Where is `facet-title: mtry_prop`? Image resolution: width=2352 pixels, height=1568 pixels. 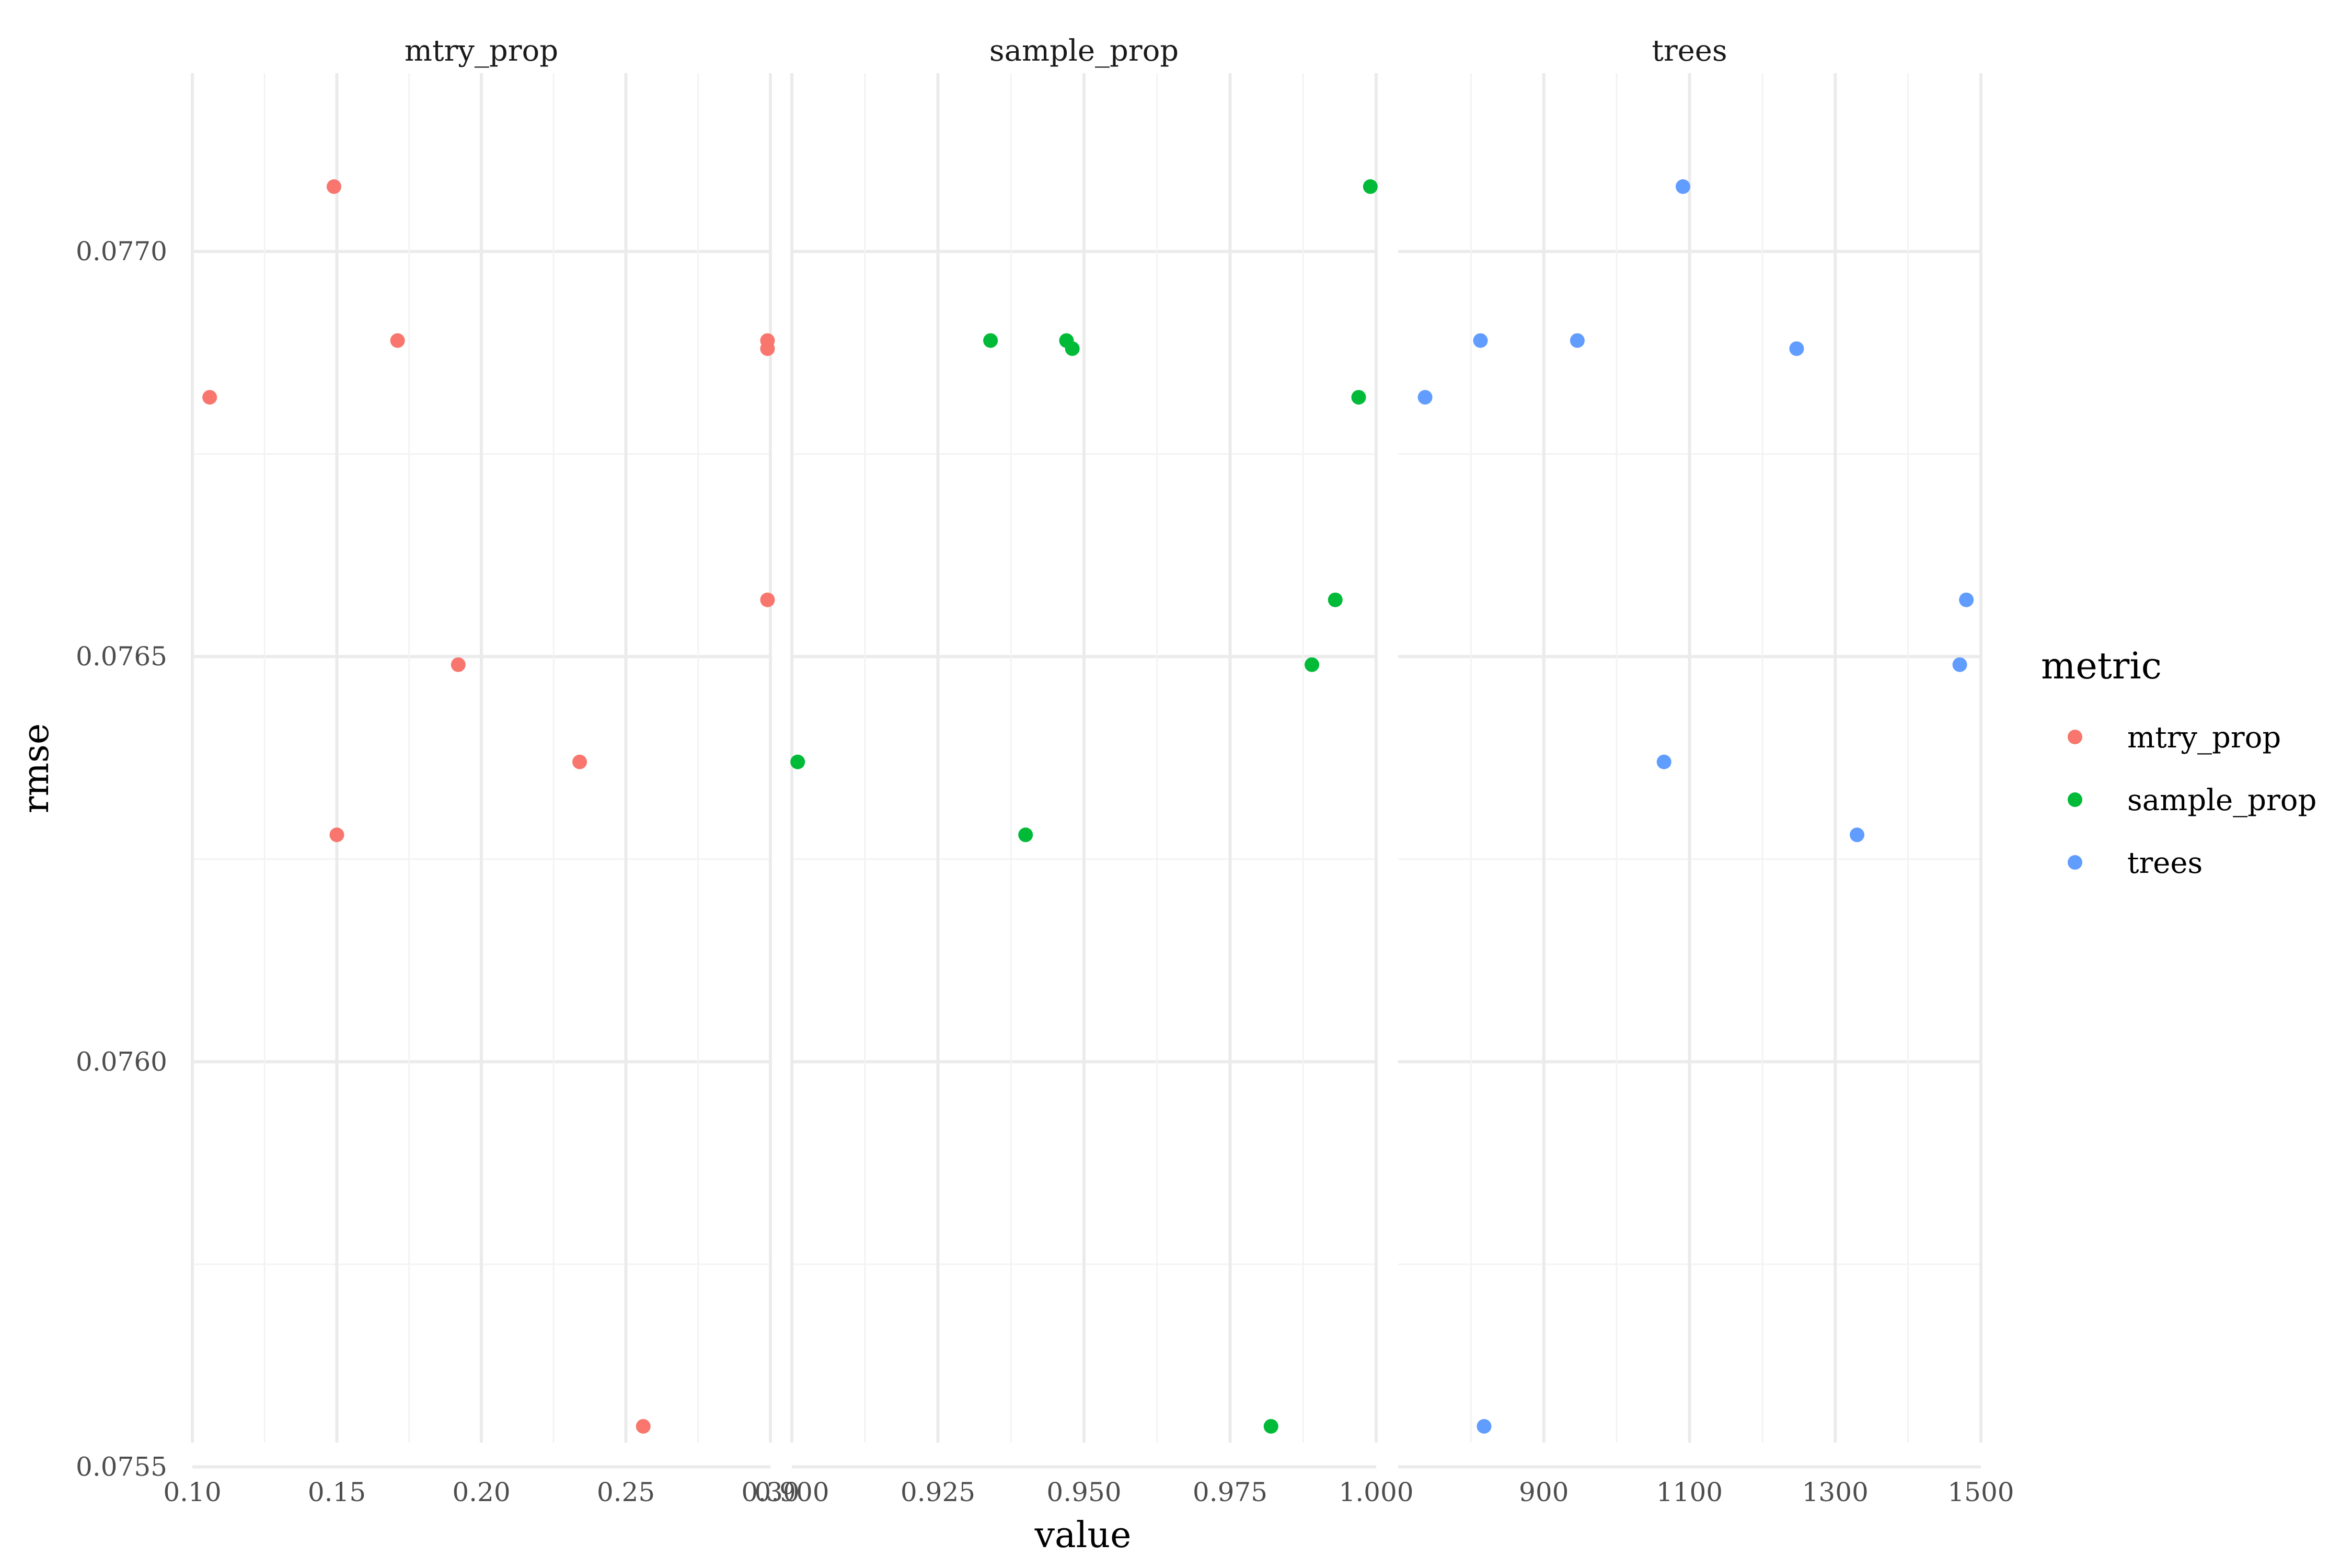
facet-title: mtry_prop is located at coordinates (481, 51).